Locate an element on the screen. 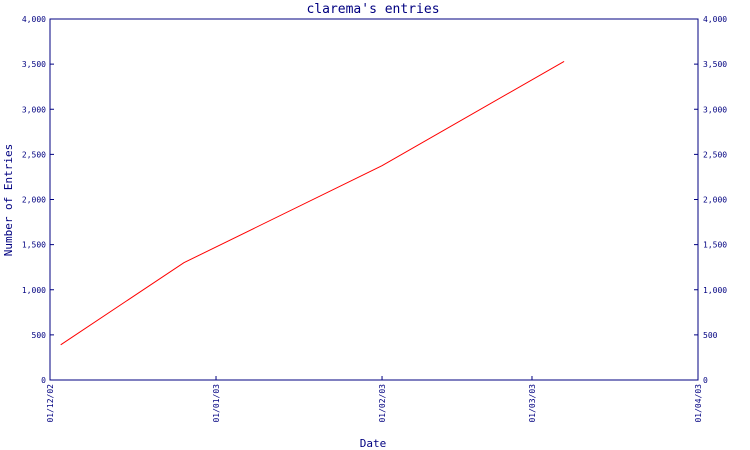 The height and width of the screenshot is (450, 750). y-tick-label-left: 1,000 is located at coordinates (34, 290).